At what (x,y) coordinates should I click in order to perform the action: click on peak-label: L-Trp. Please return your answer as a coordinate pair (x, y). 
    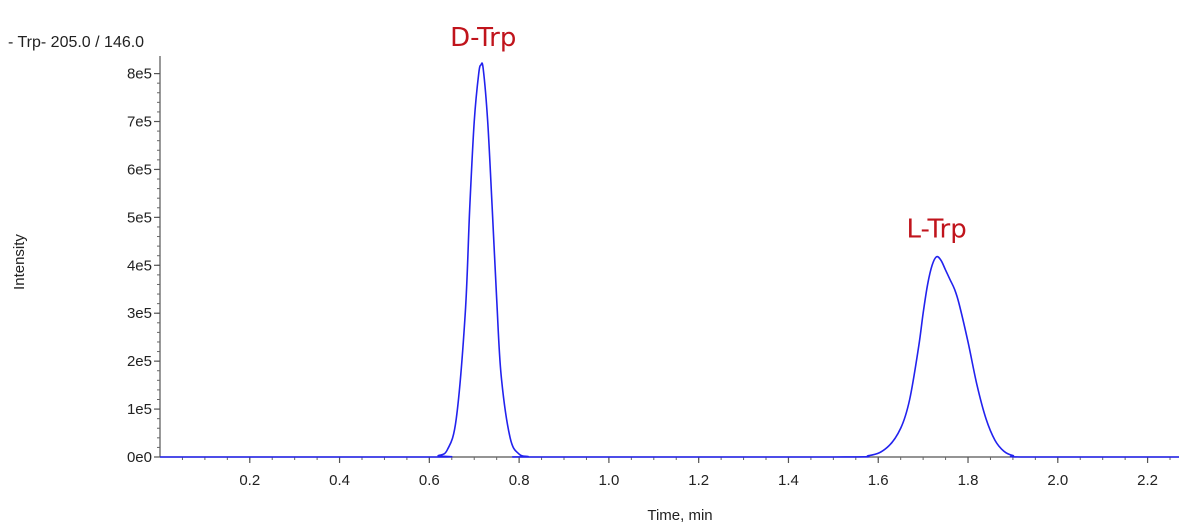
    Looking at the image, I should click on (936, 230).